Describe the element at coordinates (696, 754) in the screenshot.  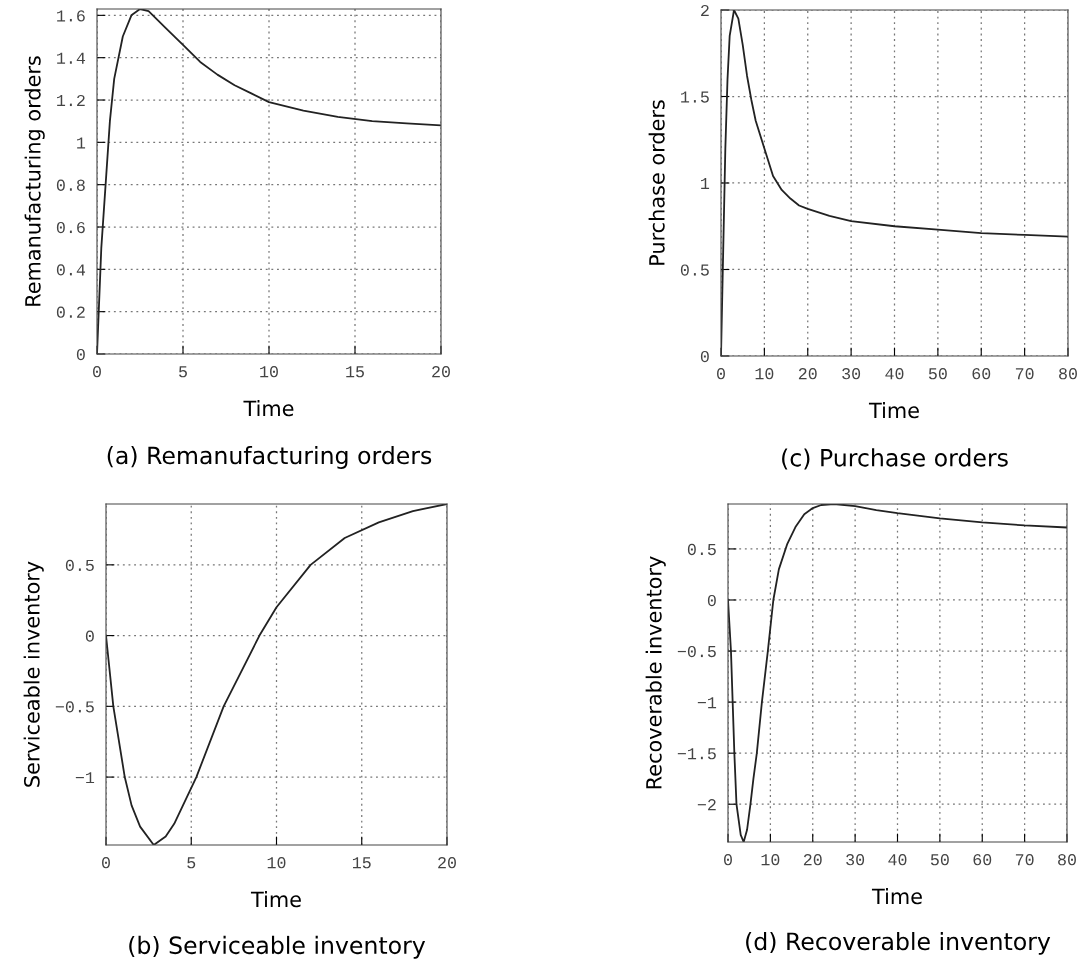
I see `y-tick-label: −1.5` at that location.